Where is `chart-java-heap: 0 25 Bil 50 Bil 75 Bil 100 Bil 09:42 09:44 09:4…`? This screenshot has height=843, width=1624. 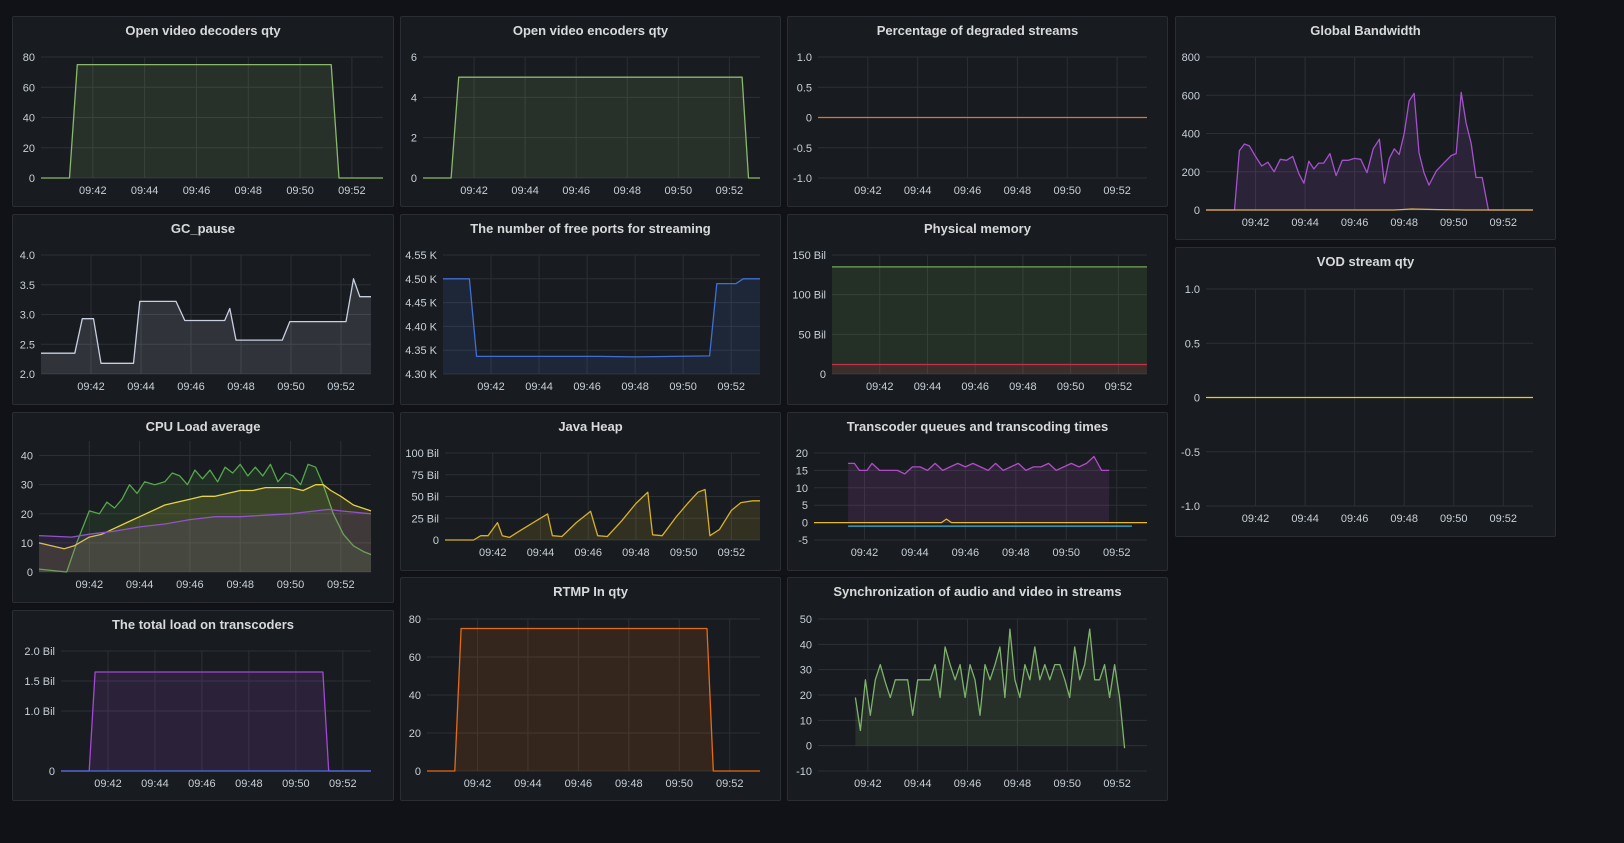
chart-java-heap: 0 25 Bil 50 Bil 75 Bil 100 Bil 09:42 09:44 09:4… is located at coordinates (582, 503).